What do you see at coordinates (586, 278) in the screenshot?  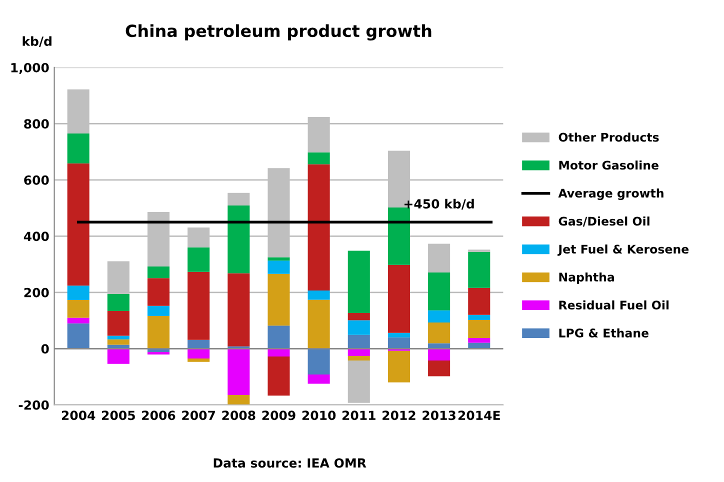 I see `legend-label: Naphtha` at bounding box center [586, 278].